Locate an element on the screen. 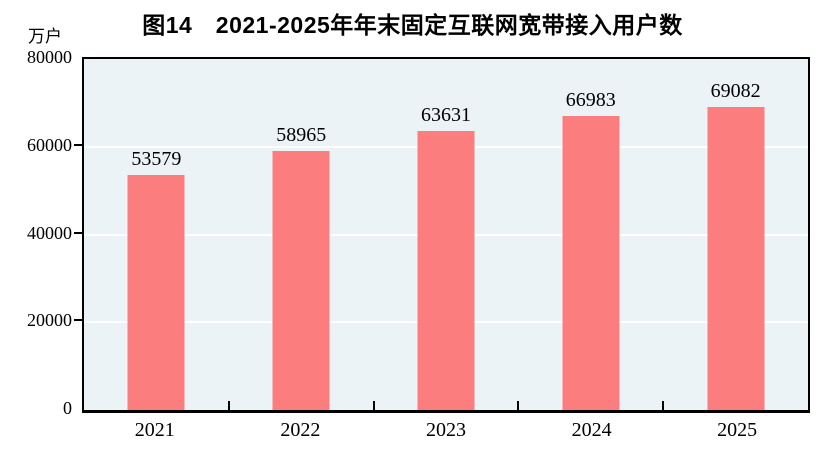  y-axis-labels: 0 20000 40000 60000 80000 is located at coordinates (36, 232).